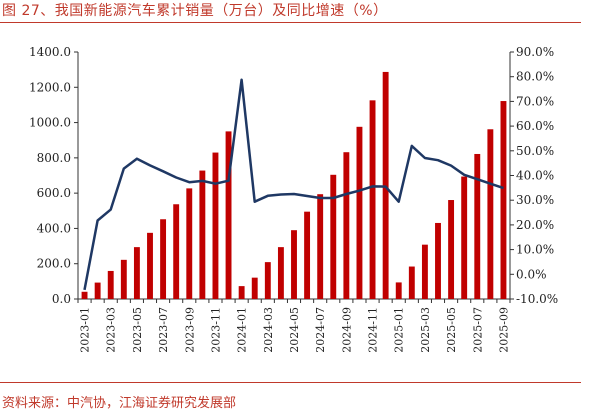 This screenshot has width=605, height=411. Describe the element at coordinates (535, 225) in the screenshot. I see `right-y-tick-label: 20.0%` at that location.